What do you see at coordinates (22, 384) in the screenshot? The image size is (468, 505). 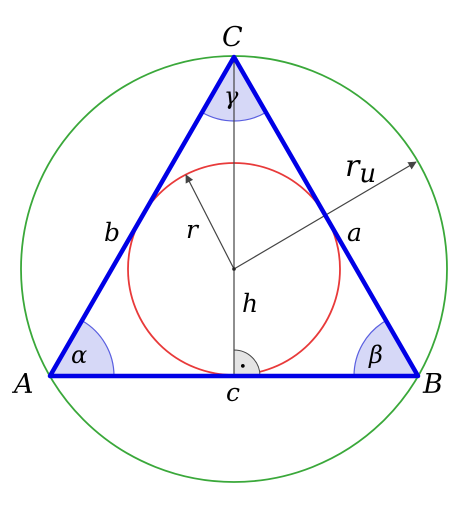 I see `vertex-label-A: A` at bounding box center [22, 384].